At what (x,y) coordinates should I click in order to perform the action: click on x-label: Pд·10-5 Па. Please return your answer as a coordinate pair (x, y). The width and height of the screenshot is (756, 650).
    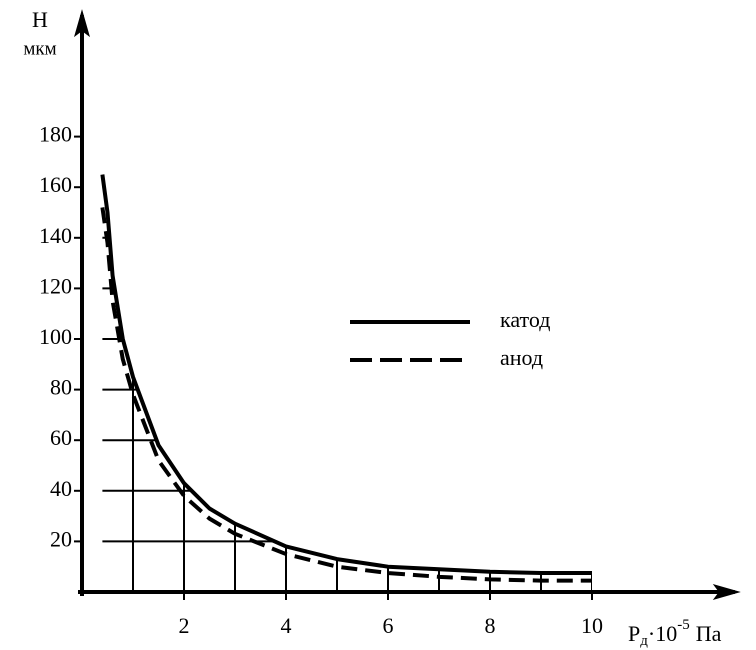
    Looking at the image, I should click on (675, 633).